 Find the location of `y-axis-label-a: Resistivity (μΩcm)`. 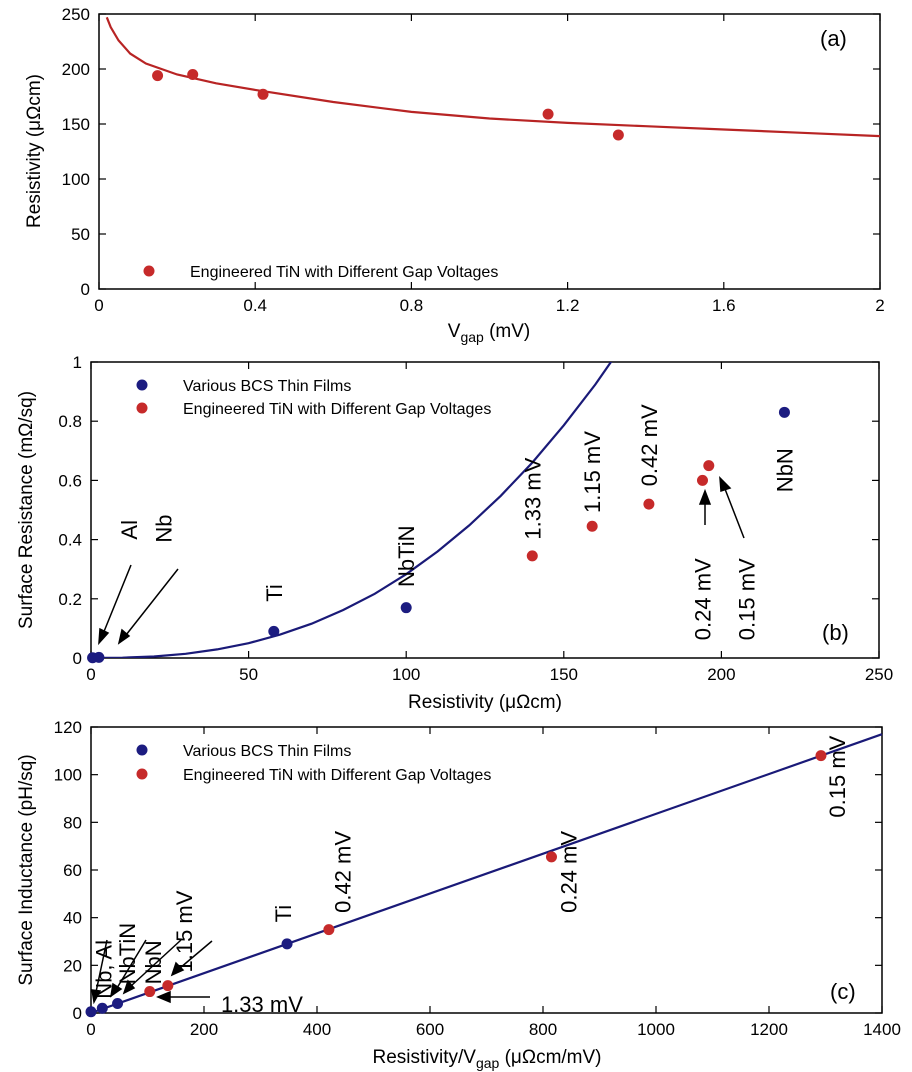

y-axis-label-a: Resistivity (μΩcm) is located at coordinates (34, 151).